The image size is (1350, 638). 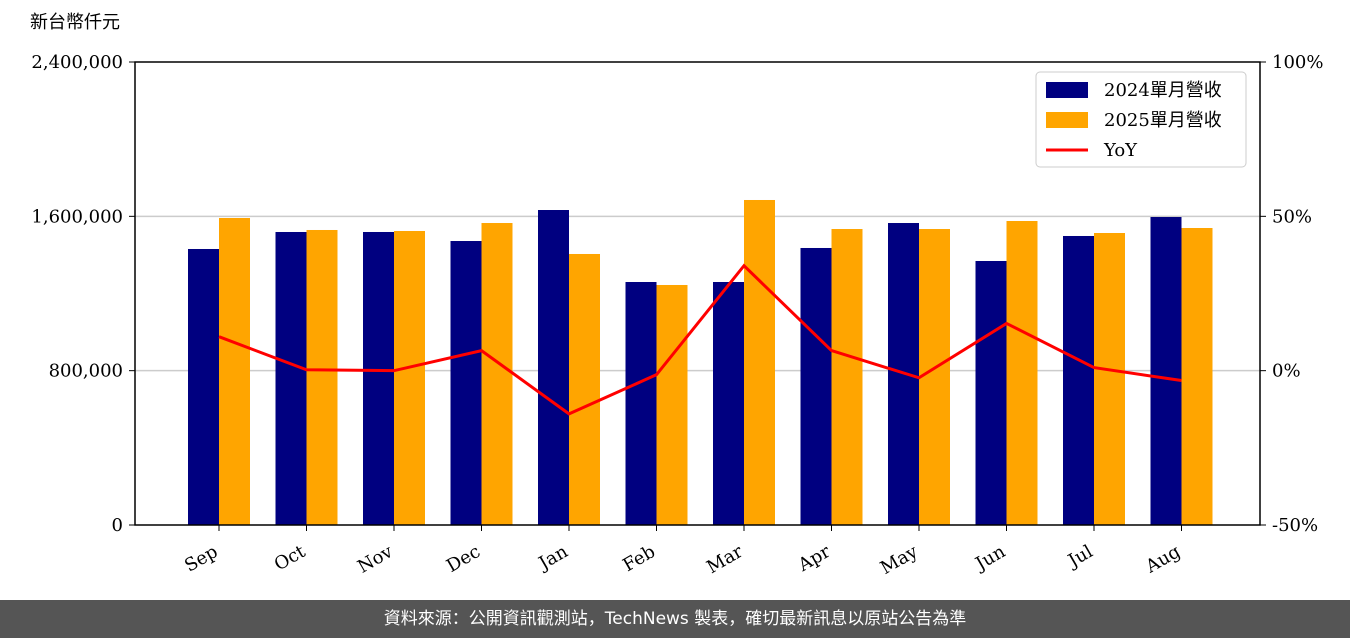 I want to click on y2-tick-label: -50%, so click(x=1295, y=525).